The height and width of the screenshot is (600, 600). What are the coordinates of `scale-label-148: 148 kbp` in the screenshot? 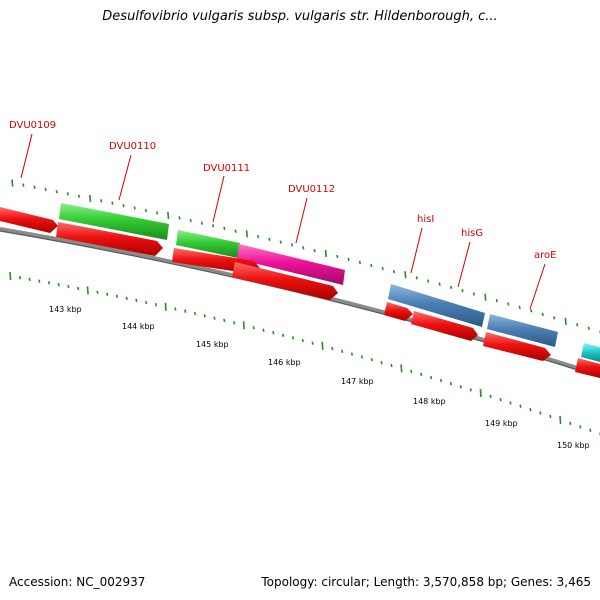 It's located at (429, 401).